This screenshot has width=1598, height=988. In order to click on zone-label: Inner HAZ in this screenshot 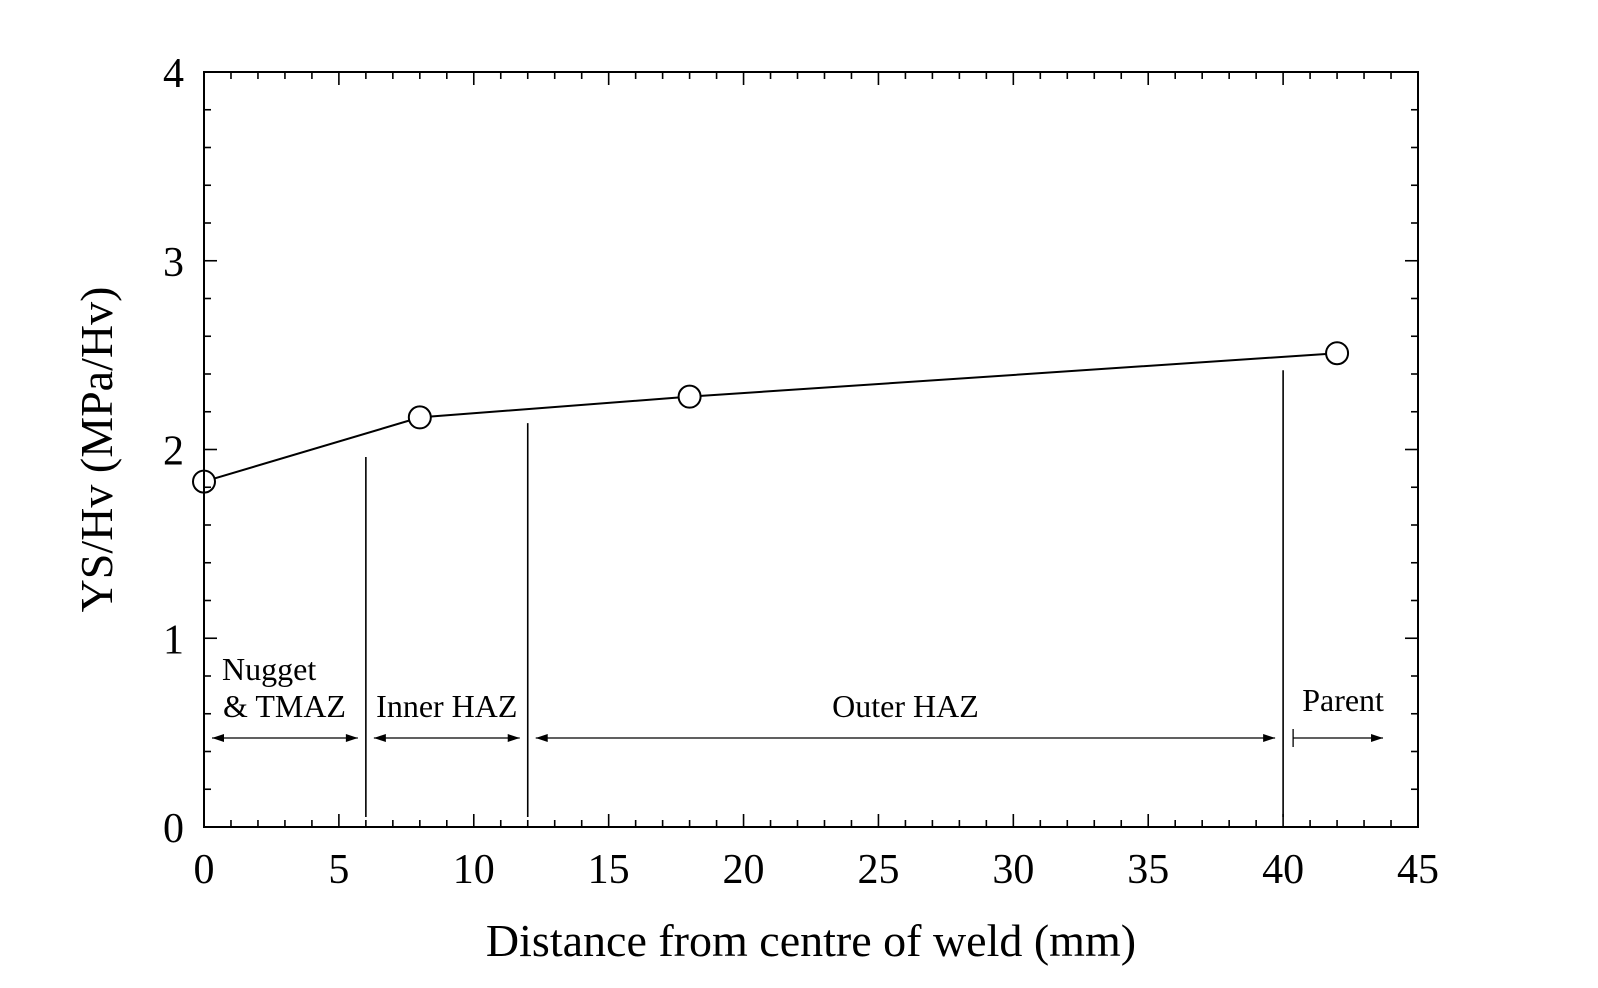, I will do `click(446, 706)`.